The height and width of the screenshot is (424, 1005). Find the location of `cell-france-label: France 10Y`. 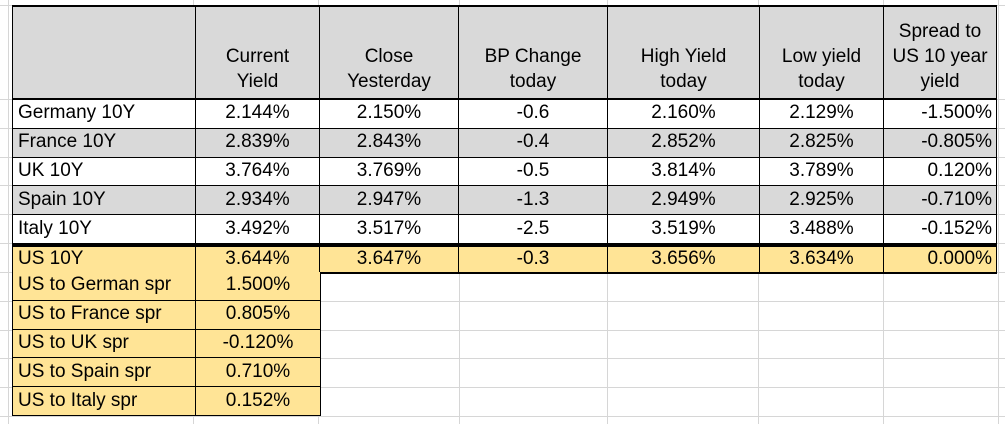

cell-france-label: France 10Y is located at coordinates (104, 143).